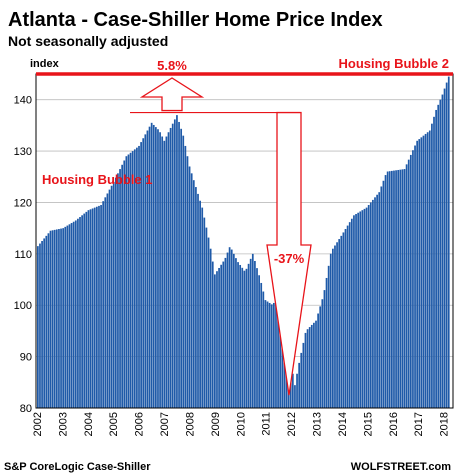 The image size is (455, 476). Describe the element at coordinates (172, 65) in the screenshot. I see `pct-up-label: 5.8%` at that location.